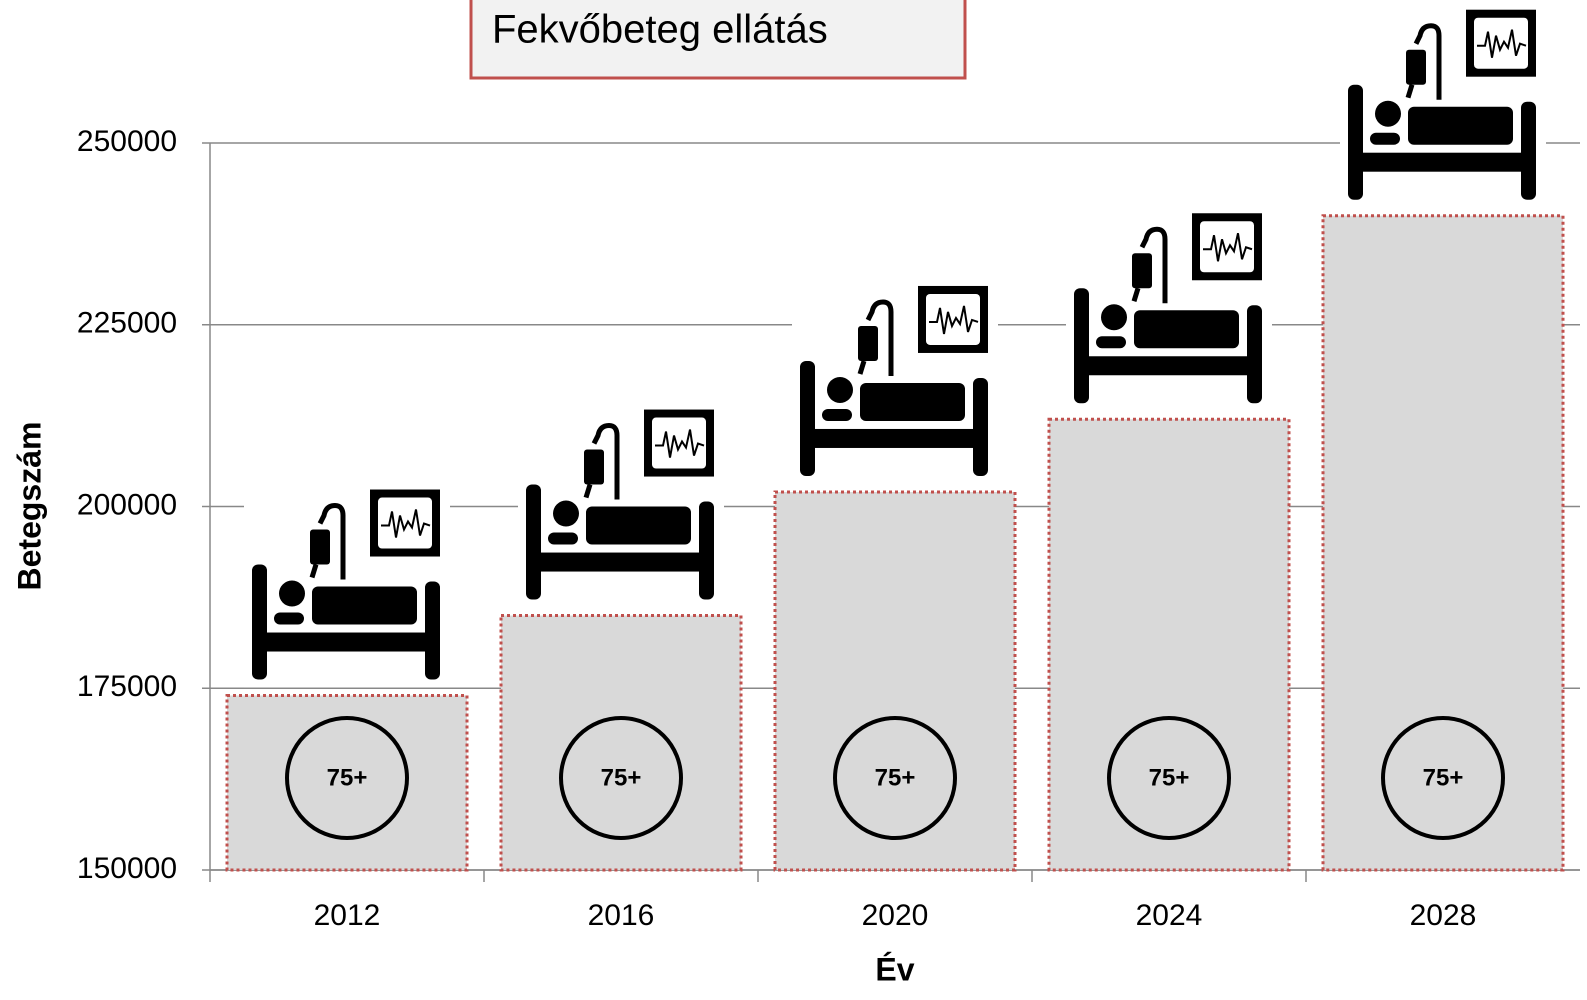 Image resolution: width=1587 pixels, height=1000 pixels. Describe the element at coordinates (347, 915) in the screenshot. I see `x-tick-label: 2012` at that location.